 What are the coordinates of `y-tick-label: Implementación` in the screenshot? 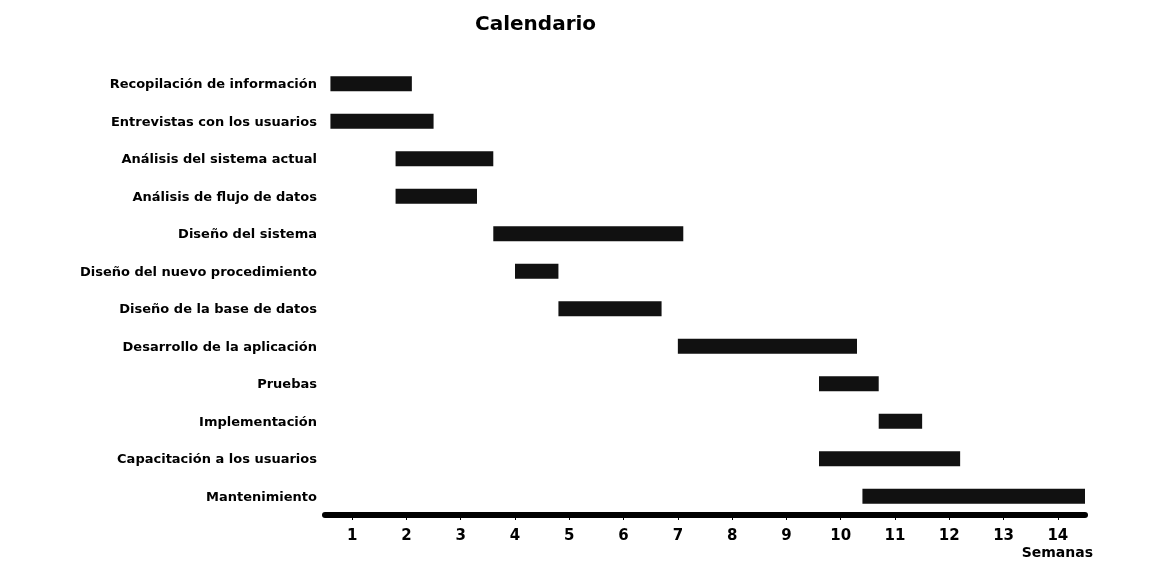 It's located at (258, 421).